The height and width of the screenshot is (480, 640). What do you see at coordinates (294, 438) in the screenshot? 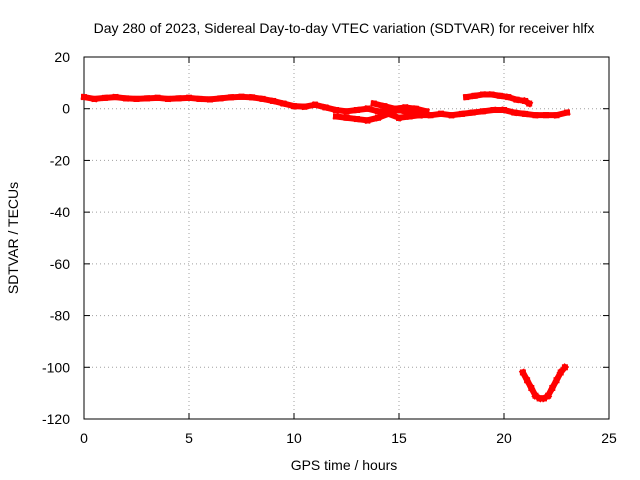
I see `x-tick-label: 10` at bounding box center [294, 438].